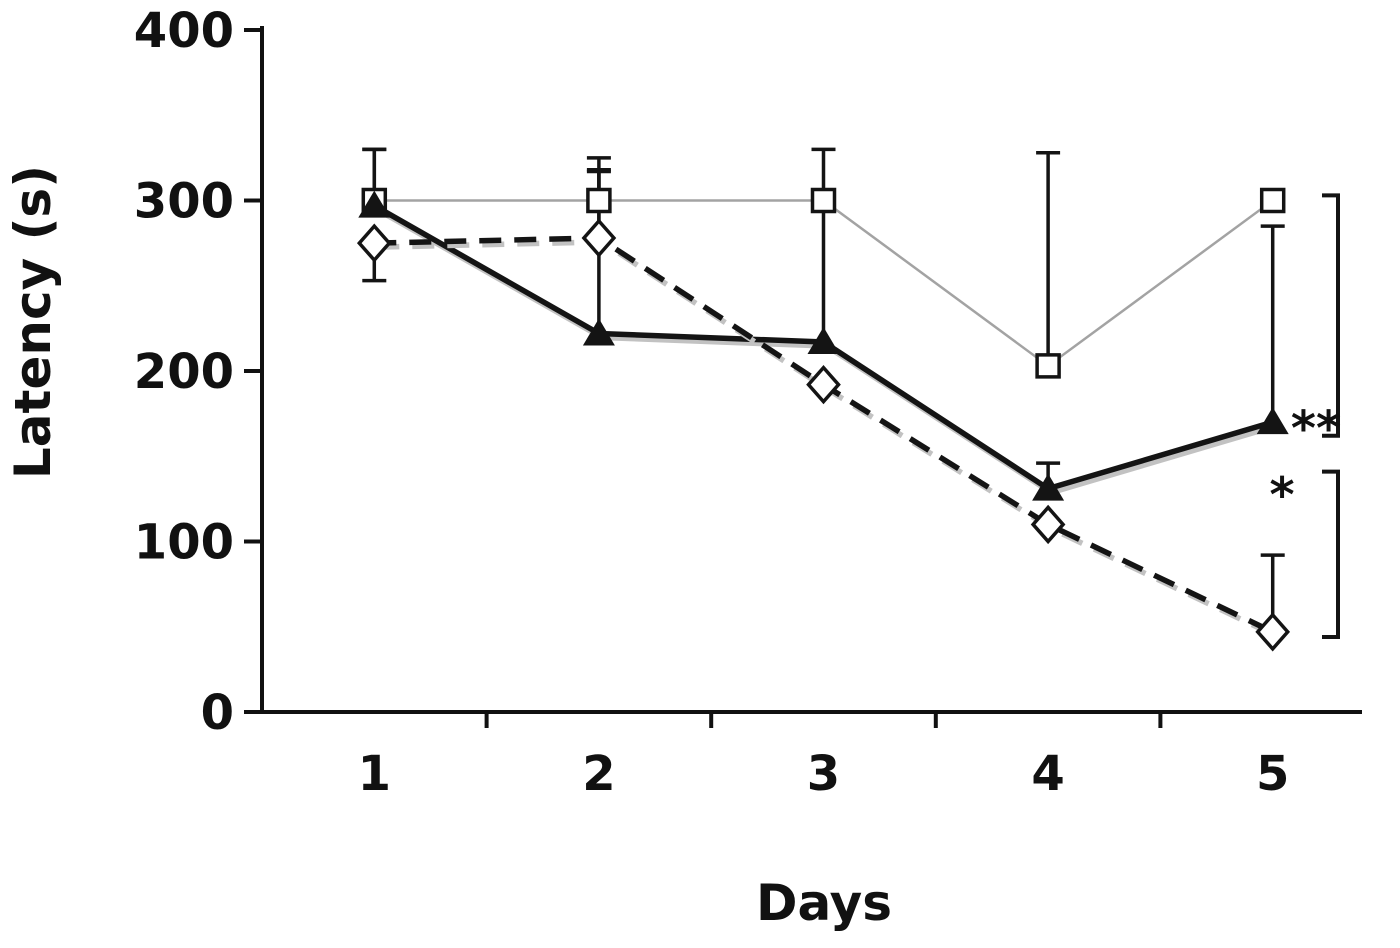 The height and width of the screenshot is (948, 1400). Describe the element at coordinates (1304, 553) in the screenshot. I see `significance-bracket: *` at that location.